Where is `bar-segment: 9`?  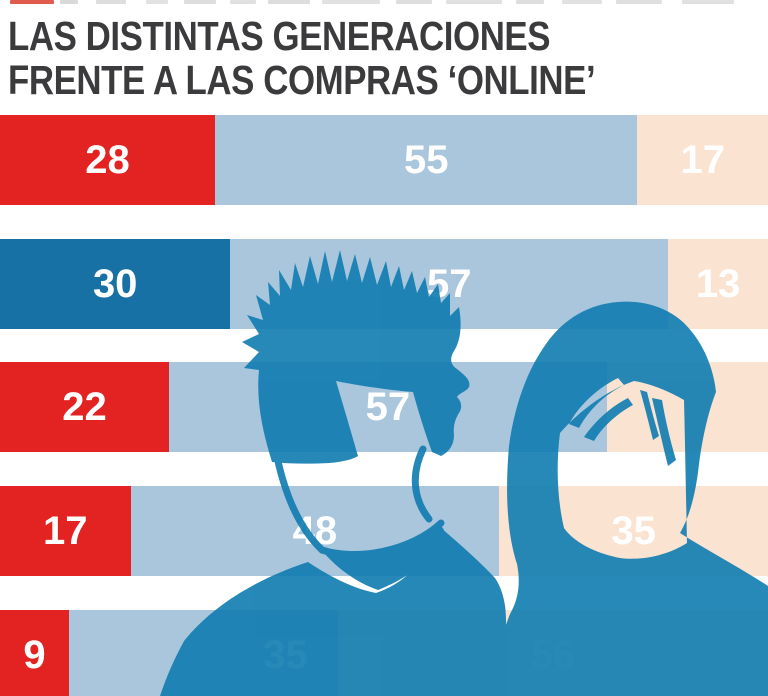
bar-segment: 9 is located at coordinates (35, 653).